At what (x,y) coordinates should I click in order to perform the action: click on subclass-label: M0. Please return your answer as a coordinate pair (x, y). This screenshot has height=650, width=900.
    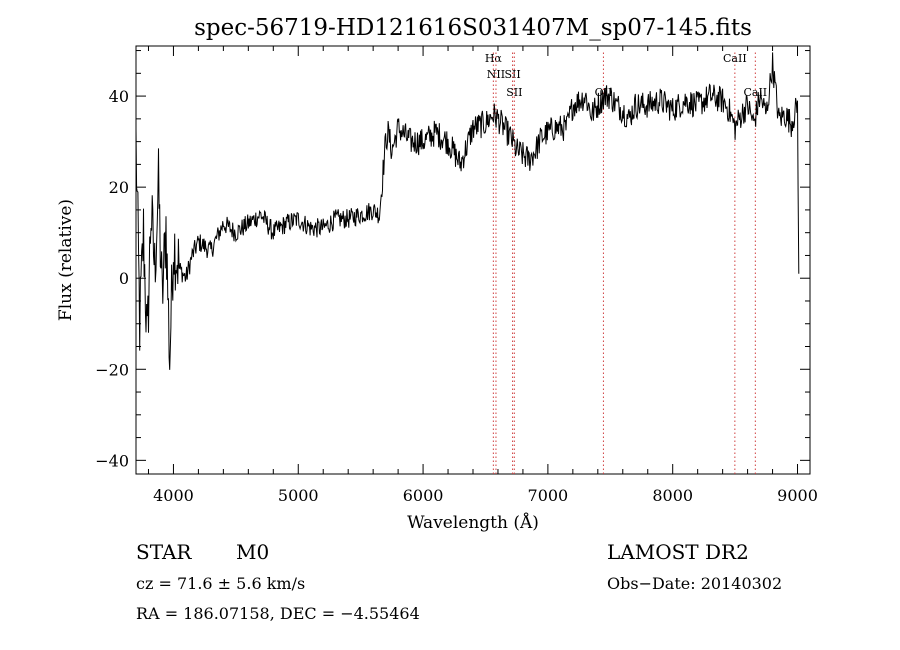
    Looking at the image, I should click on (253, 552).